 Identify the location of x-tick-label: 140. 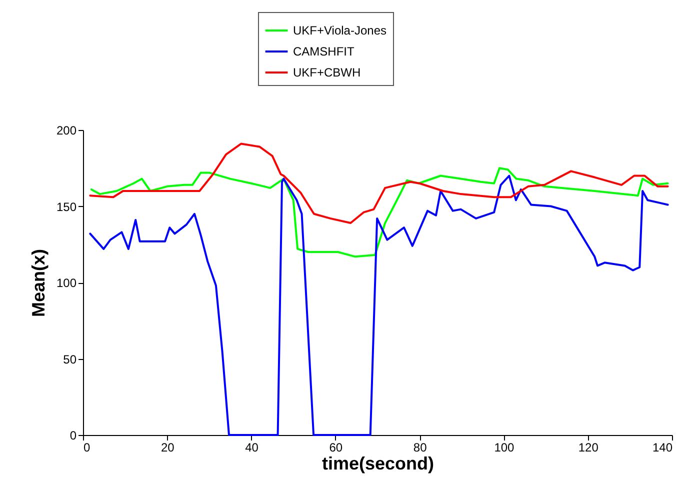
(662, 447).